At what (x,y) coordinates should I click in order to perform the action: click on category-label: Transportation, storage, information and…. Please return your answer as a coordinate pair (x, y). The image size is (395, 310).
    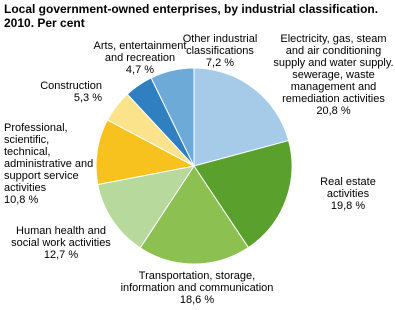
    Looking at the image, I should click on (197, 282).